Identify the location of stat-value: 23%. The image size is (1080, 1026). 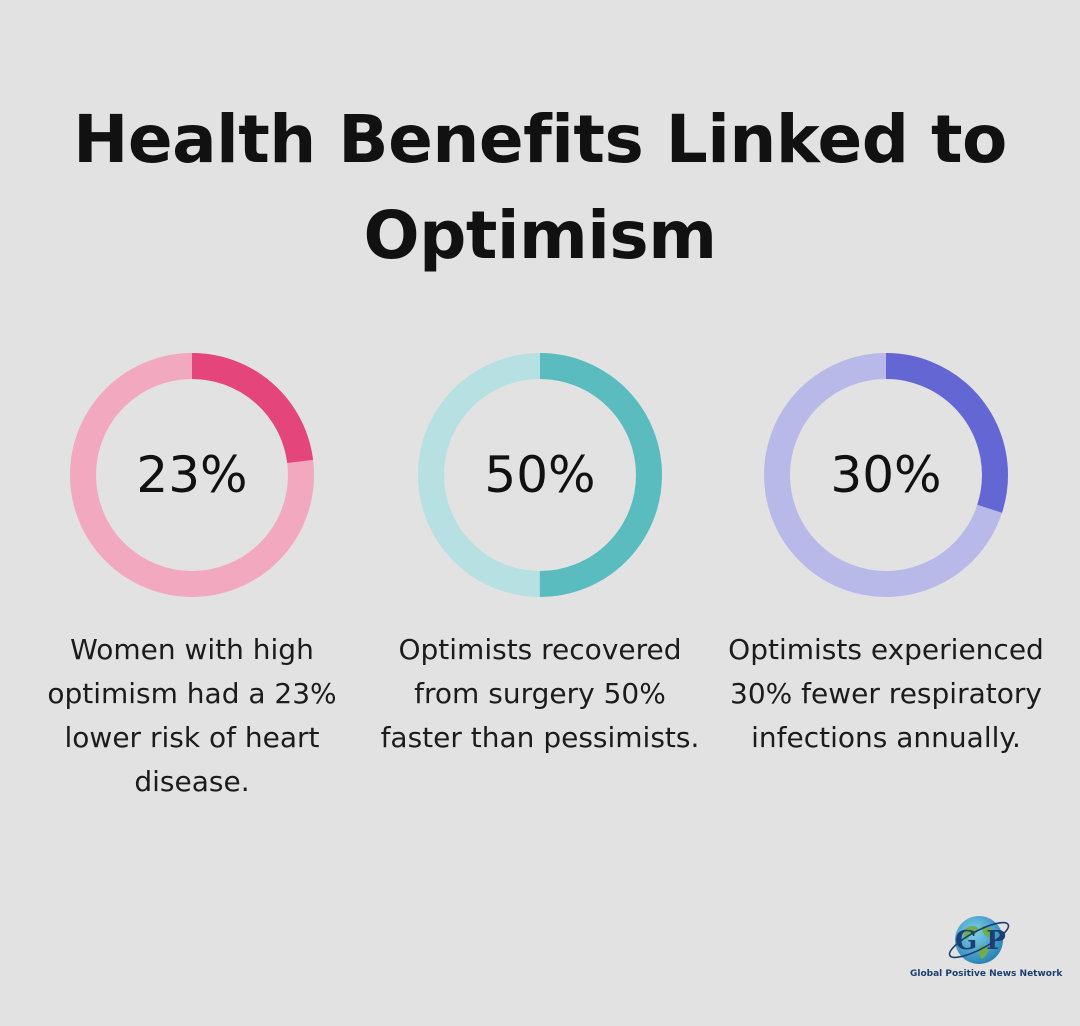
(192, 475).